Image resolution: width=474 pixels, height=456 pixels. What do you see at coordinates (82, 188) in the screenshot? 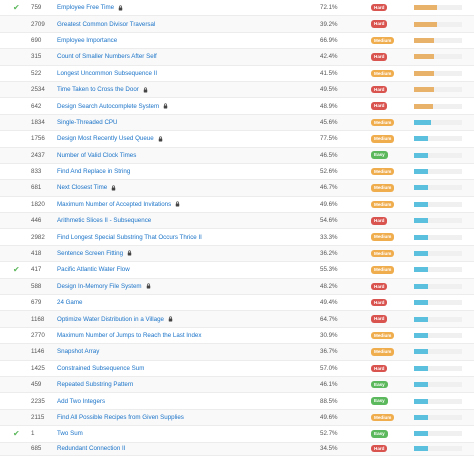
I see `problem-title-text: Next Closest Time` at bounding box center [82, 188].